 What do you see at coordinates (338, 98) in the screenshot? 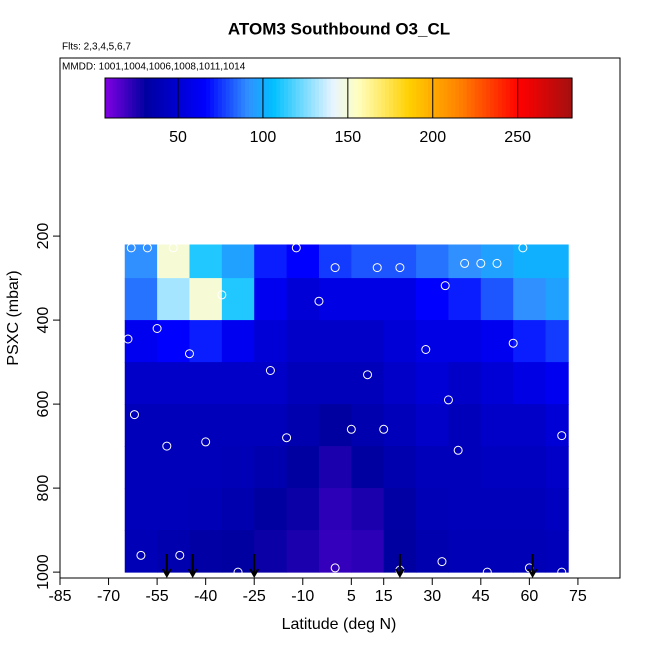
I see `colorbar-frame` at bounding box center [338, 98].